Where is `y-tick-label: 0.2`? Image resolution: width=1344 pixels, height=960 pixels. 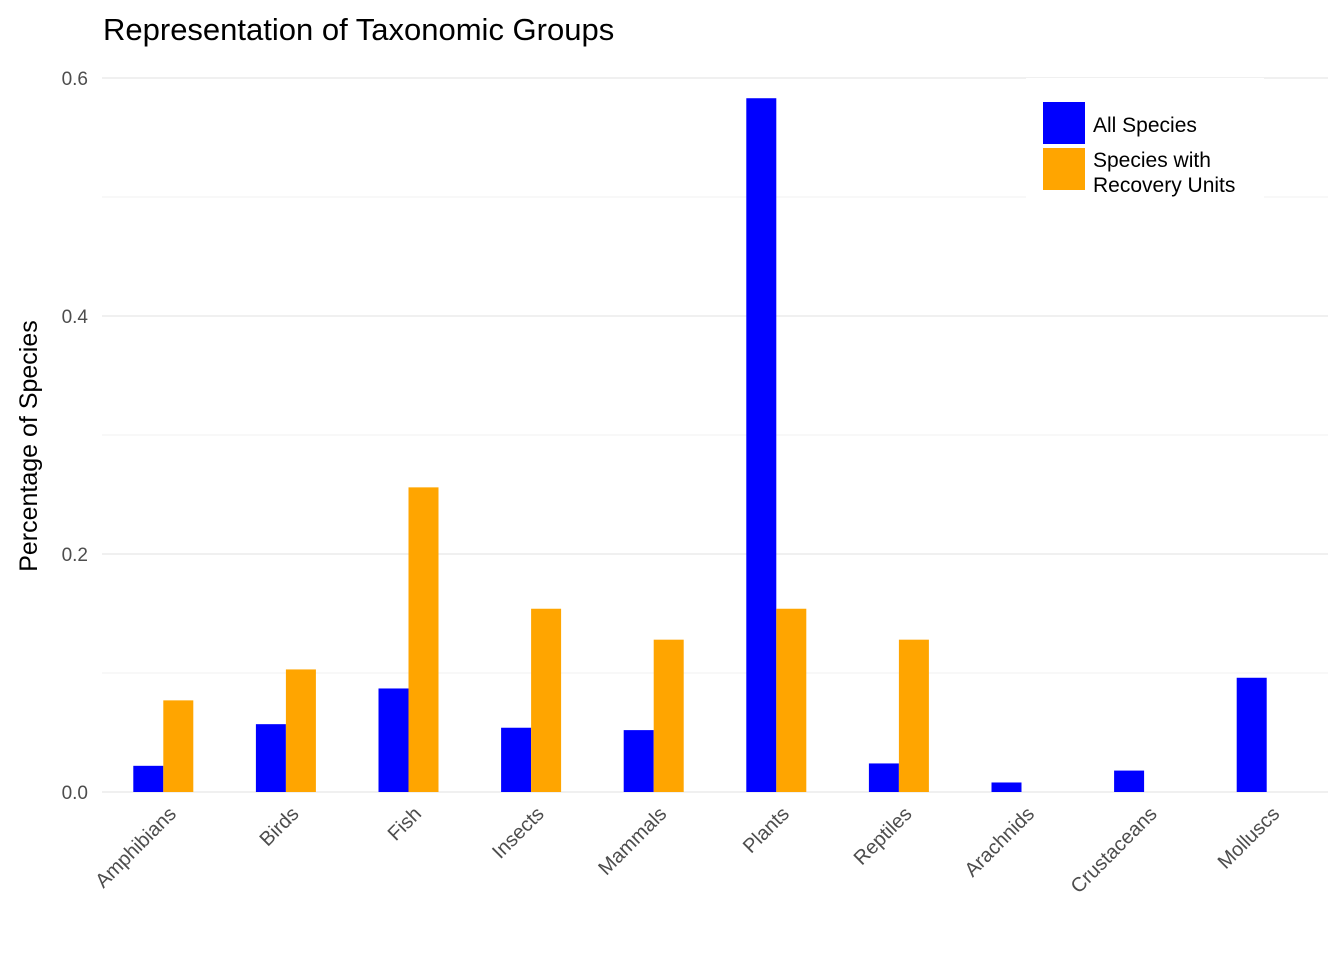 y-tick-label: 0.2 is located at coordinates (75, 555).